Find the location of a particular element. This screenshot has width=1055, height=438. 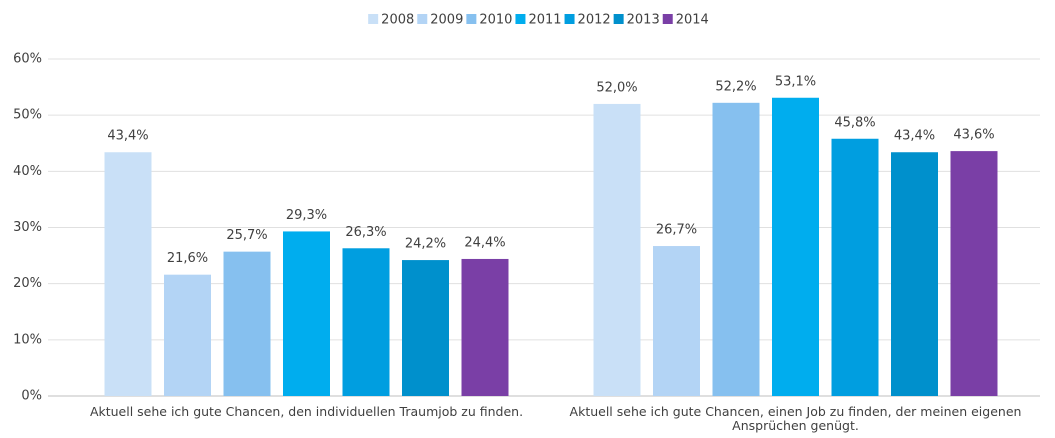

legend-label: 2011 is located at coordinates (544, 20).